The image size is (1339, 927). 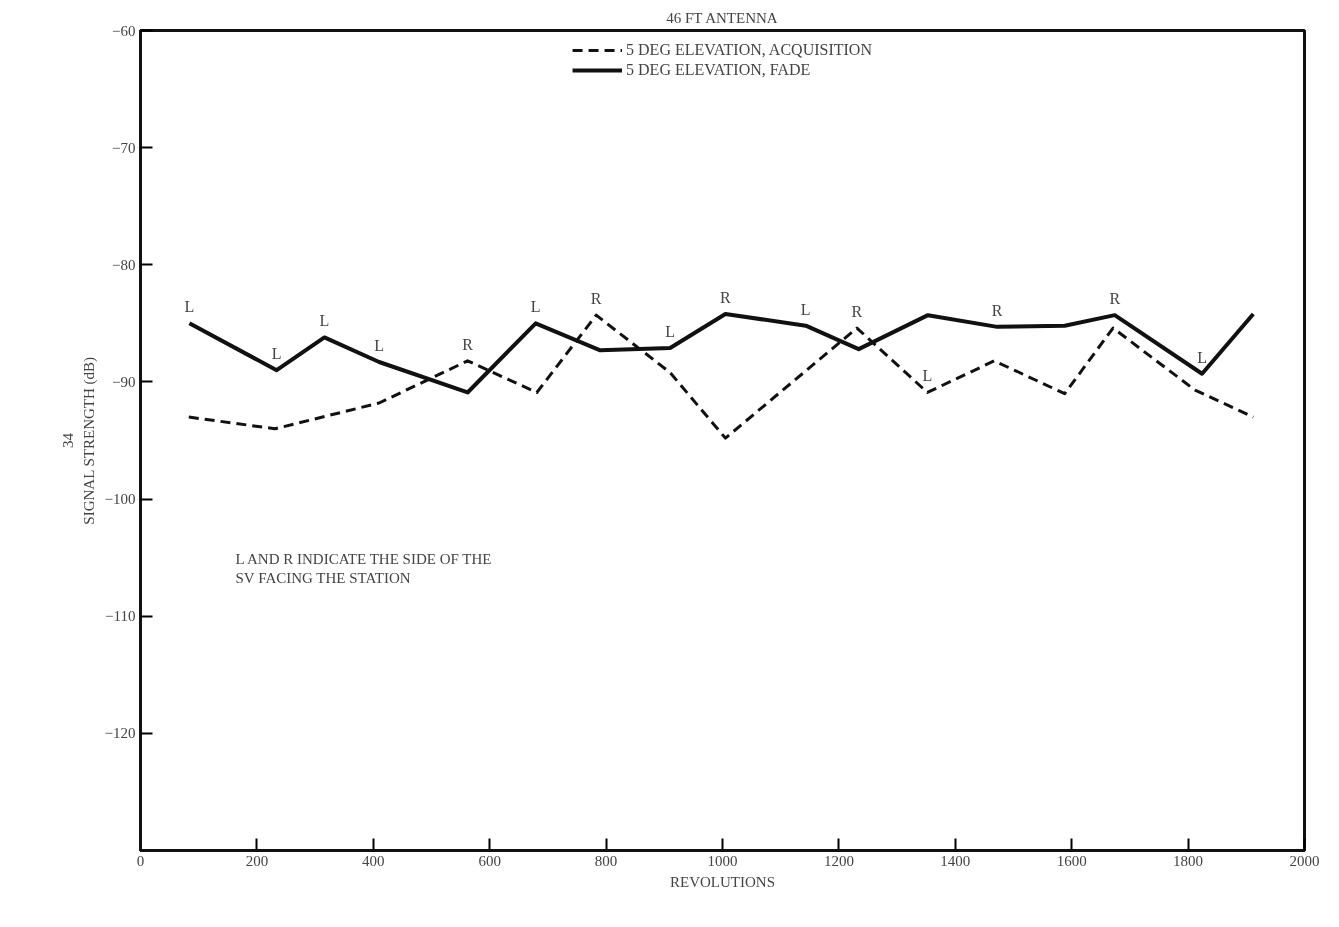 What do you see at coordinates (67, 440) in the screenshot?
I see `text: 34` at bounding box center [67, 440].